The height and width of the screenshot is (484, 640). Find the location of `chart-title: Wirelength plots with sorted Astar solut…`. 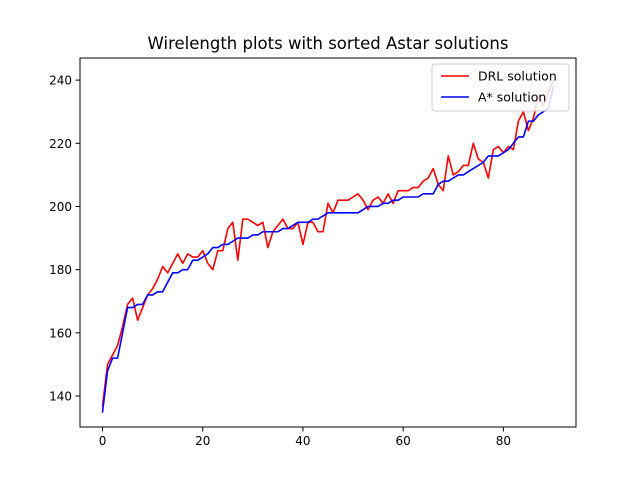

chart-title: Wirelength plots with sorted Astar solut… is located at coordinates (328, 43).